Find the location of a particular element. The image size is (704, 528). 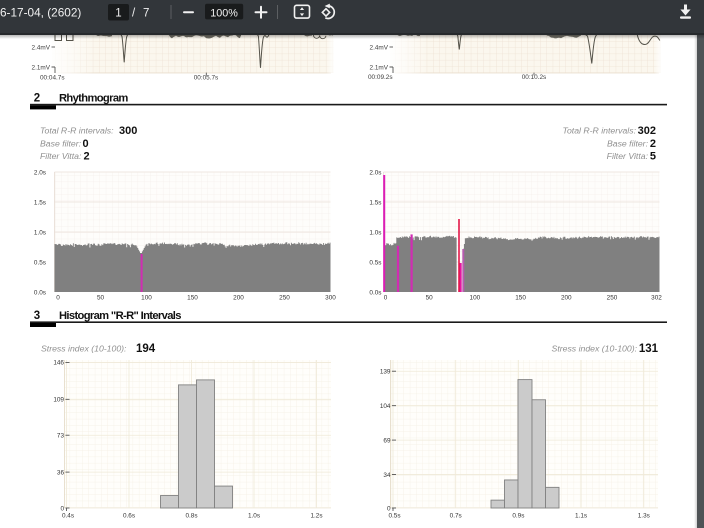

svg-text: 0.9s is located at coordinates (518, 515).